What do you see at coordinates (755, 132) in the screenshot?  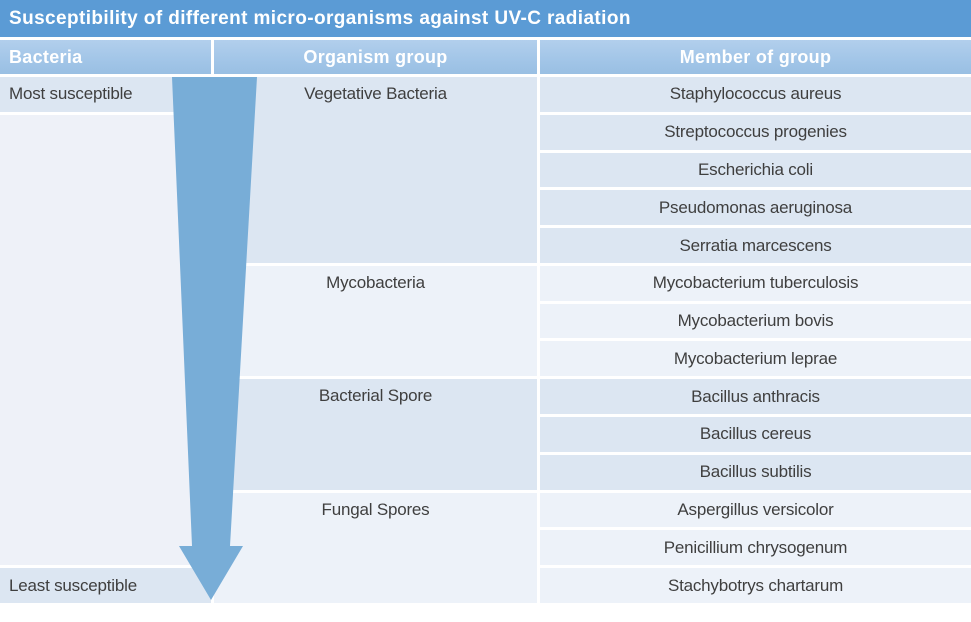 I see `member-cell: Streptococcus progenies` at bounding box center [755, 132].